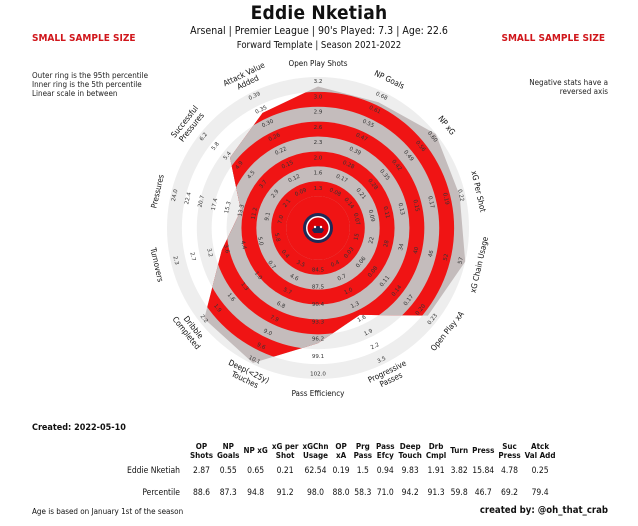 The height and width of the screenshot is (526, 638). I want to click on tick-label: 3.2, so click(209, 253).